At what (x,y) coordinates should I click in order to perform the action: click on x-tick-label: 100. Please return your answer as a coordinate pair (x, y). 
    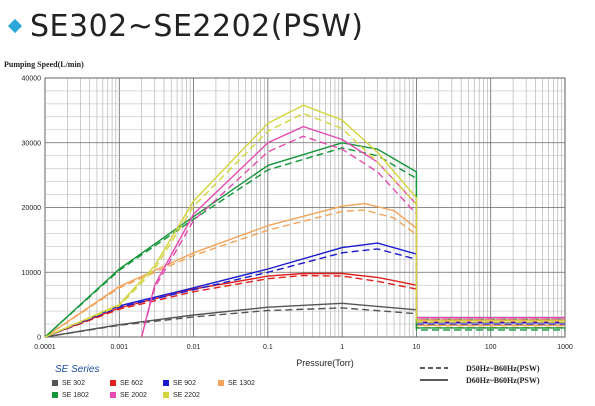
    Looking at the image, I should click on (491, 347).